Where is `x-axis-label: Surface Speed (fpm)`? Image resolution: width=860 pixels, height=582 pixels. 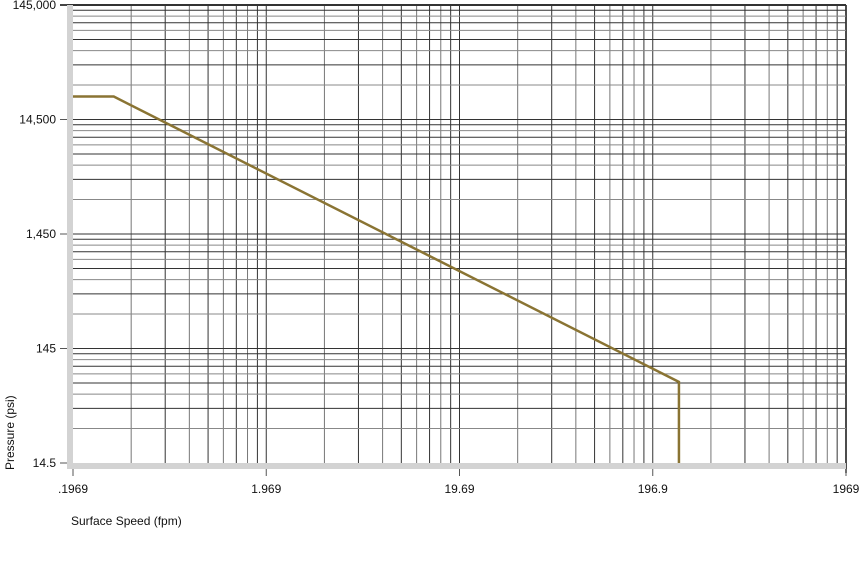 x-axis-label: Surface Speed (fpm) is located at coordinates (126, 521).